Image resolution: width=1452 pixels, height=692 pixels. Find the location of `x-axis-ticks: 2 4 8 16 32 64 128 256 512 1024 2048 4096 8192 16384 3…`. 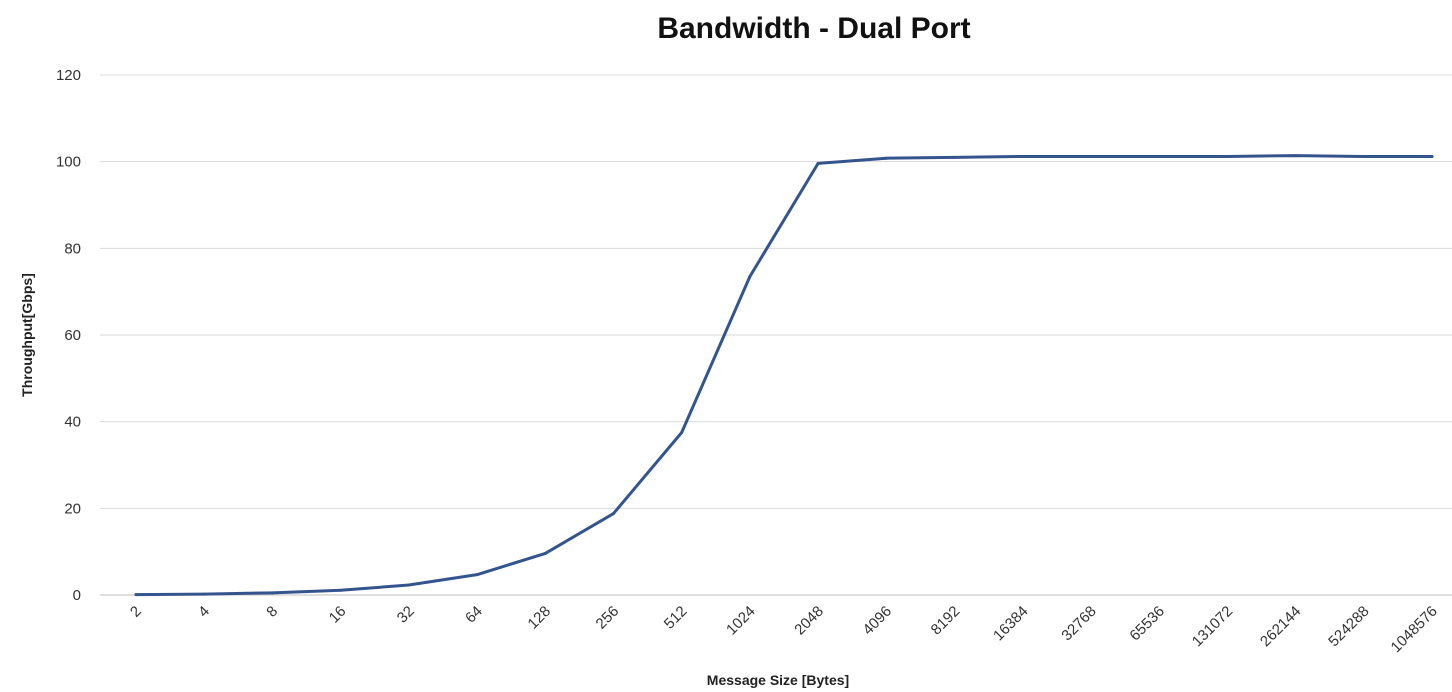

x-axis-ticks: 2 4 8 16 32 64 128 256 512 1024 2048 4096 8192 16384 3… is located at coordinates (784, 629).